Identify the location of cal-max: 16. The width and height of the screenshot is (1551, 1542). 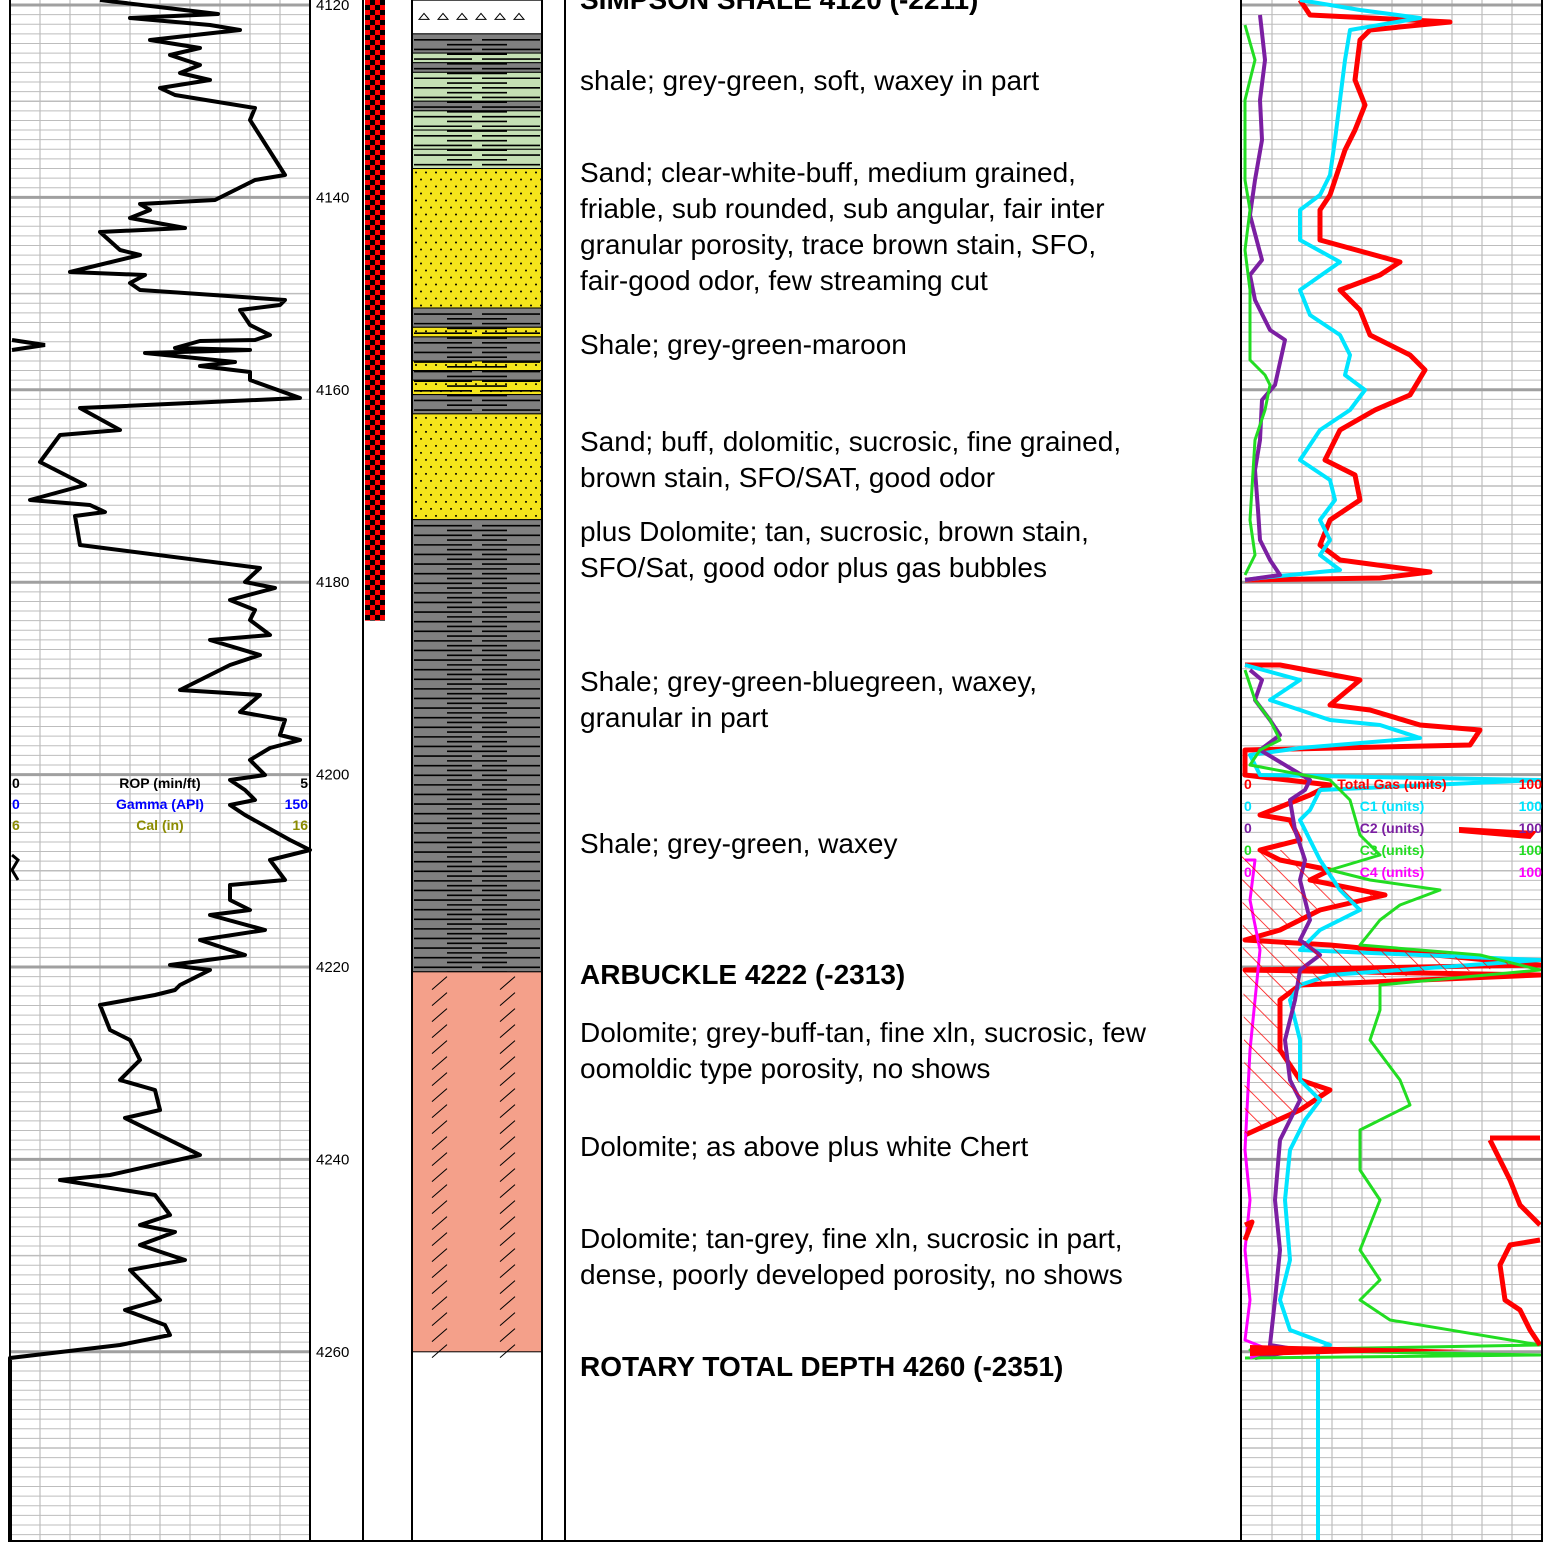
(300, 825).